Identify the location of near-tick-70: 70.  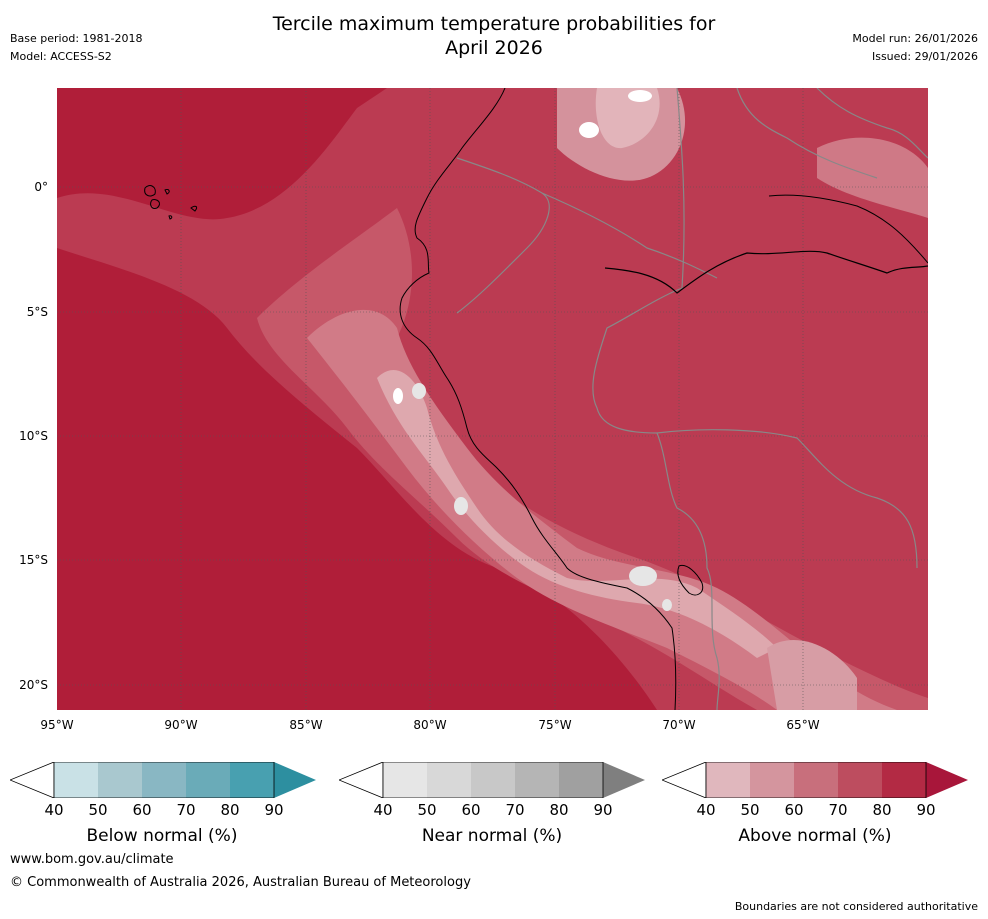
(515, 810).